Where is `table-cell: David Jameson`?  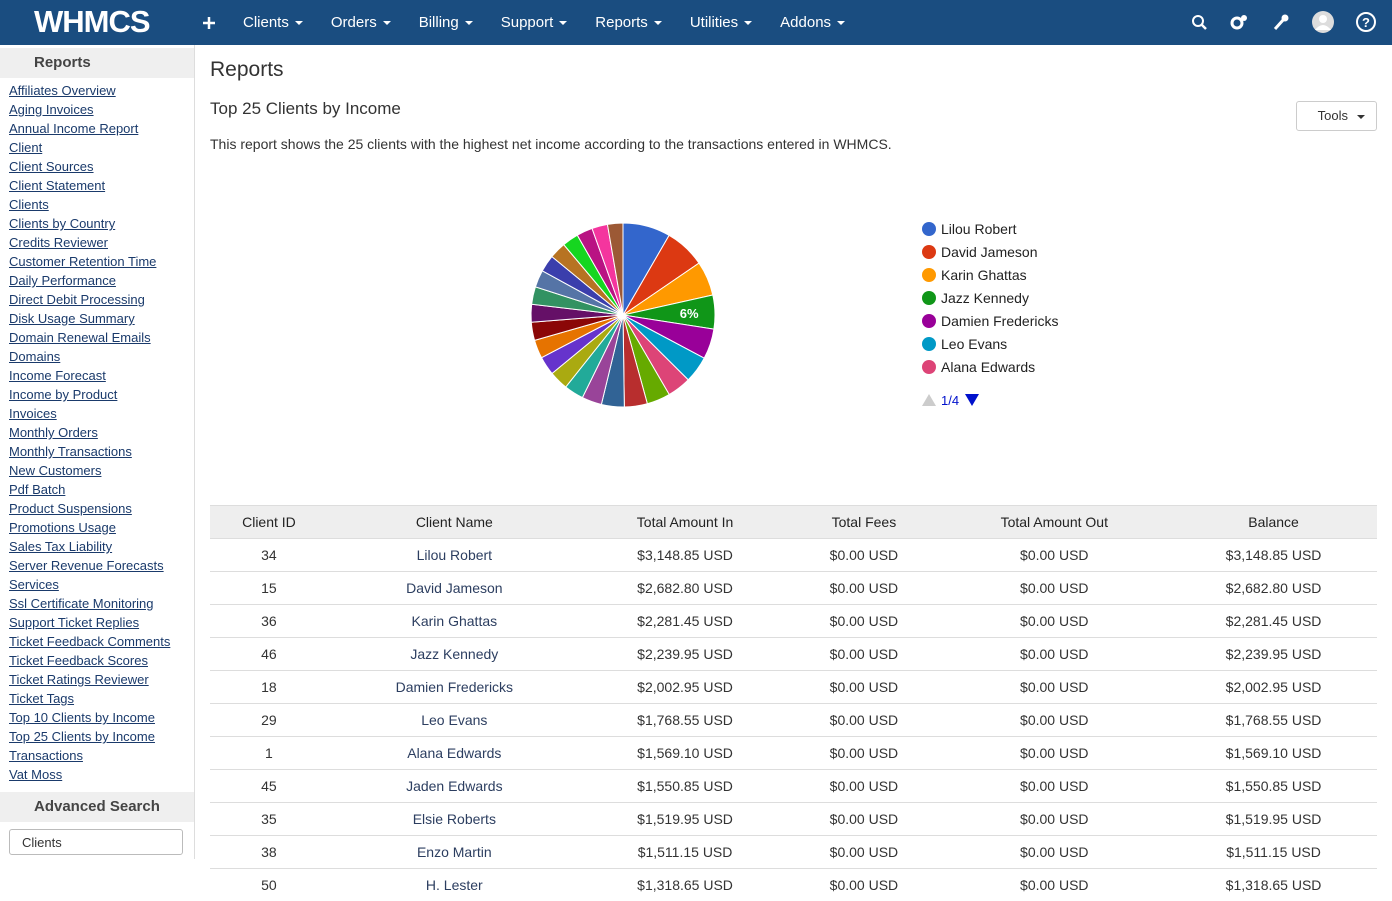
table-cell: David Jameson is located at coordinates (454, 588).